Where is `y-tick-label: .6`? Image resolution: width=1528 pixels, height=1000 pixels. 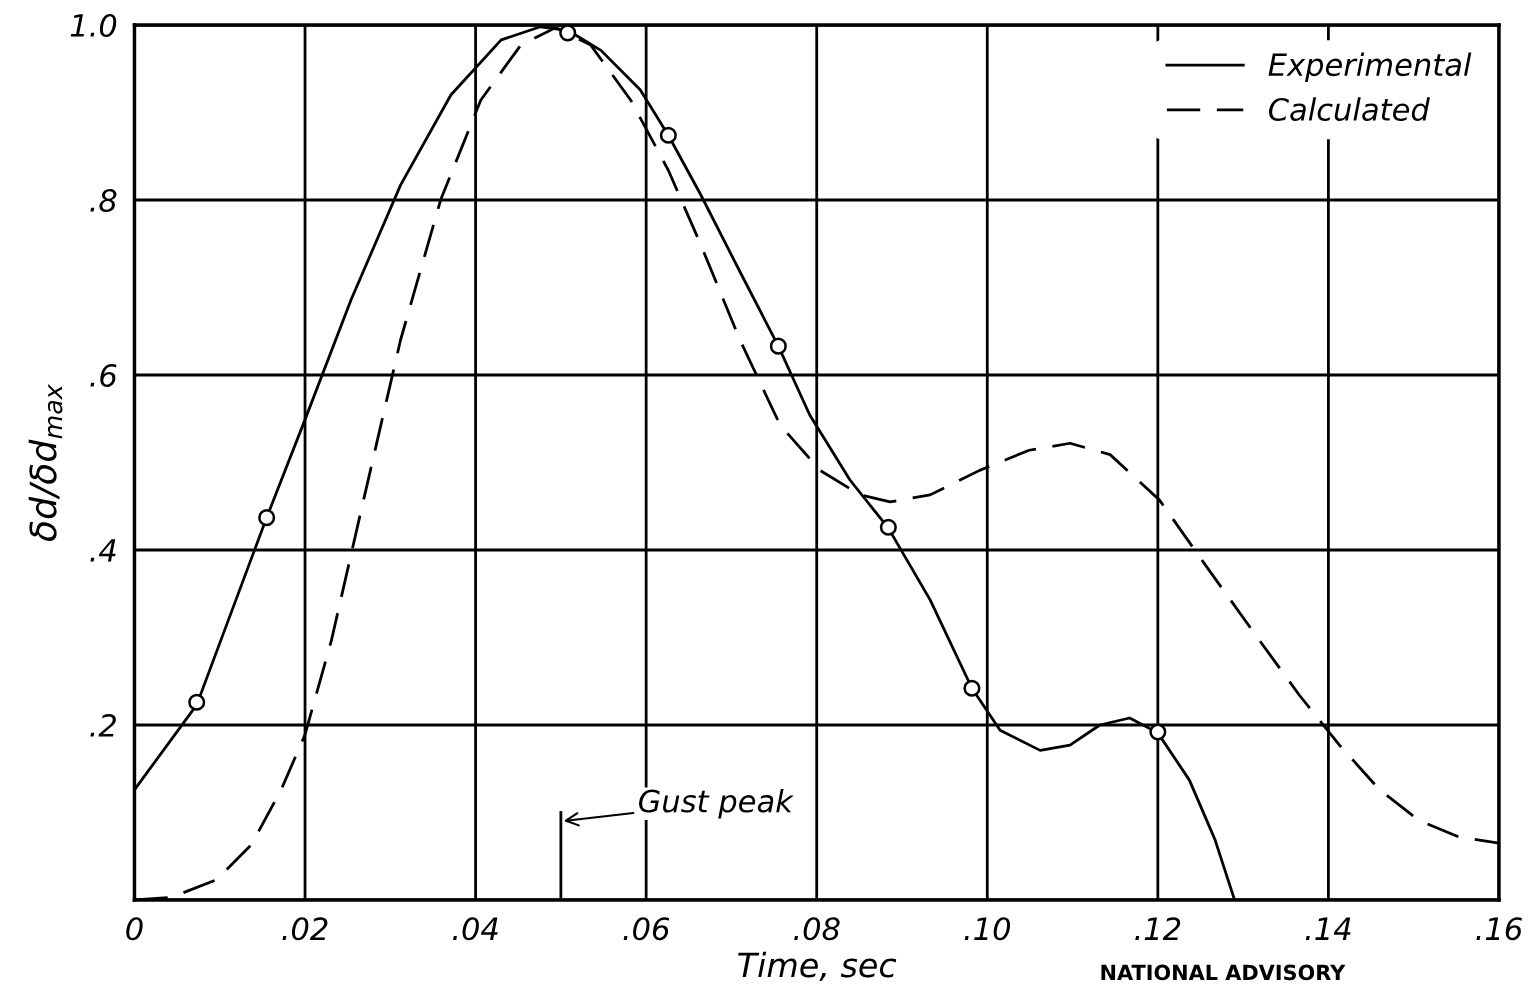
y-tick-label: .6 is located at coordinates (103, 375).